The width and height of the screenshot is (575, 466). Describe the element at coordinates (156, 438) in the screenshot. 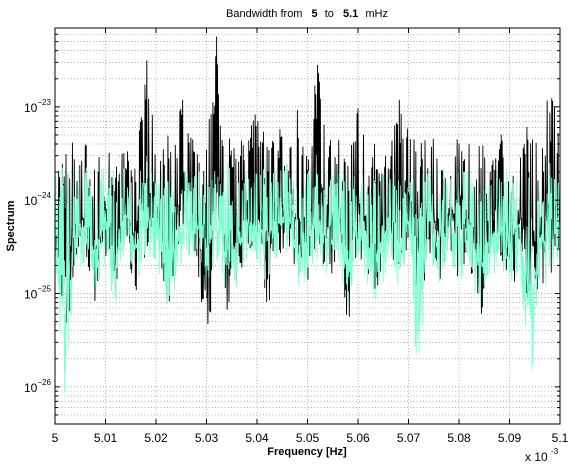

I see `x-tick-label: 5.02` at that location.